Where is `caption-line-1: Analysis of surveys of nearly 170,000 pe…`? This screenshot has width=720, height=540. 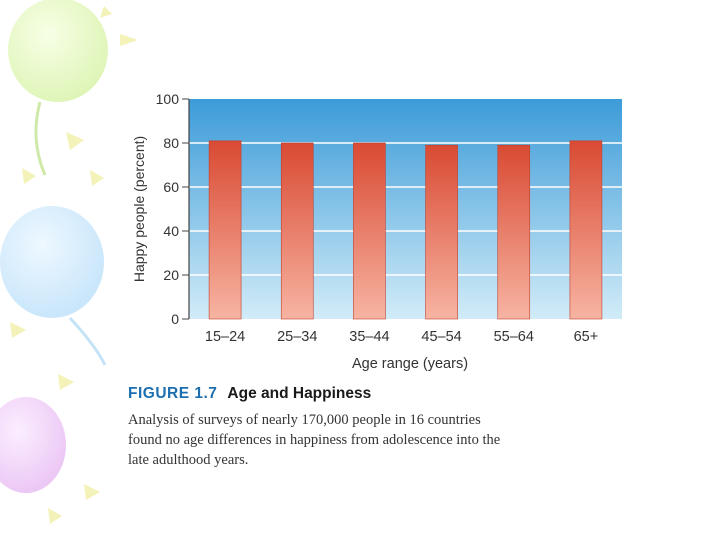 caption-line-1: Analysis of surveys of nearly 170,000 pe… is located at coordinates (304, 420).